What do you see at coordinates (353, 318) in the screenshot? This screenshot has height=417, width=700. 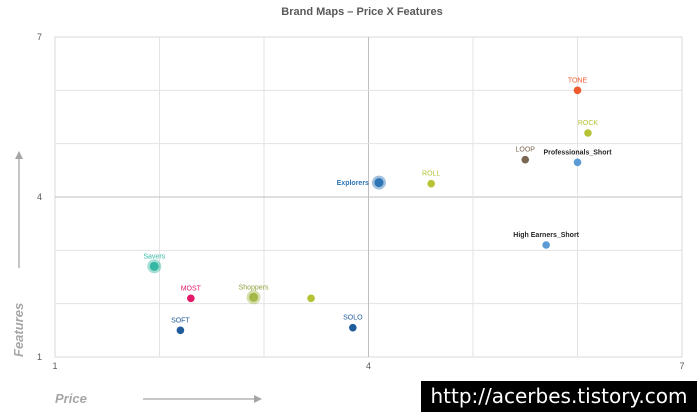 I see `point-label: SOLO` at bounding box center [353, 318].